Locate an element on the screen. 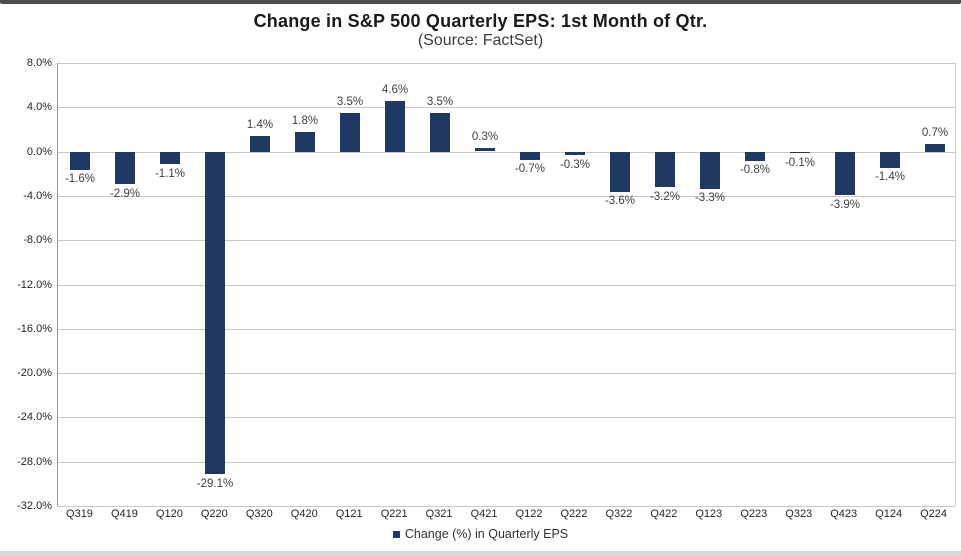 The image size is (961, 556). y-tick-label: -4.0% is located at coordinates (37, 196).